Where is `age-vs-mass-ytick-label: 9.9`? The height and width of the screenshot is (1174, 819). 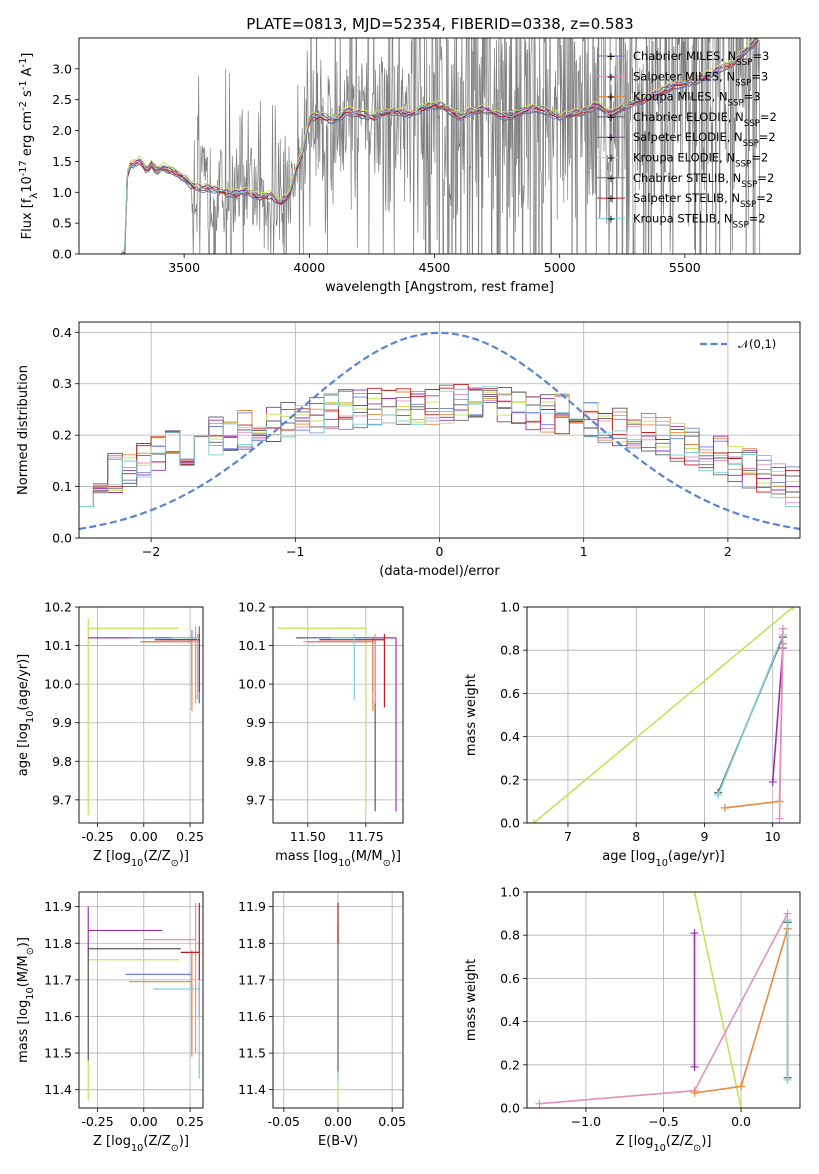 age-vs-mass-ytick-label: 9.9 is located at coordinates (256, 722).